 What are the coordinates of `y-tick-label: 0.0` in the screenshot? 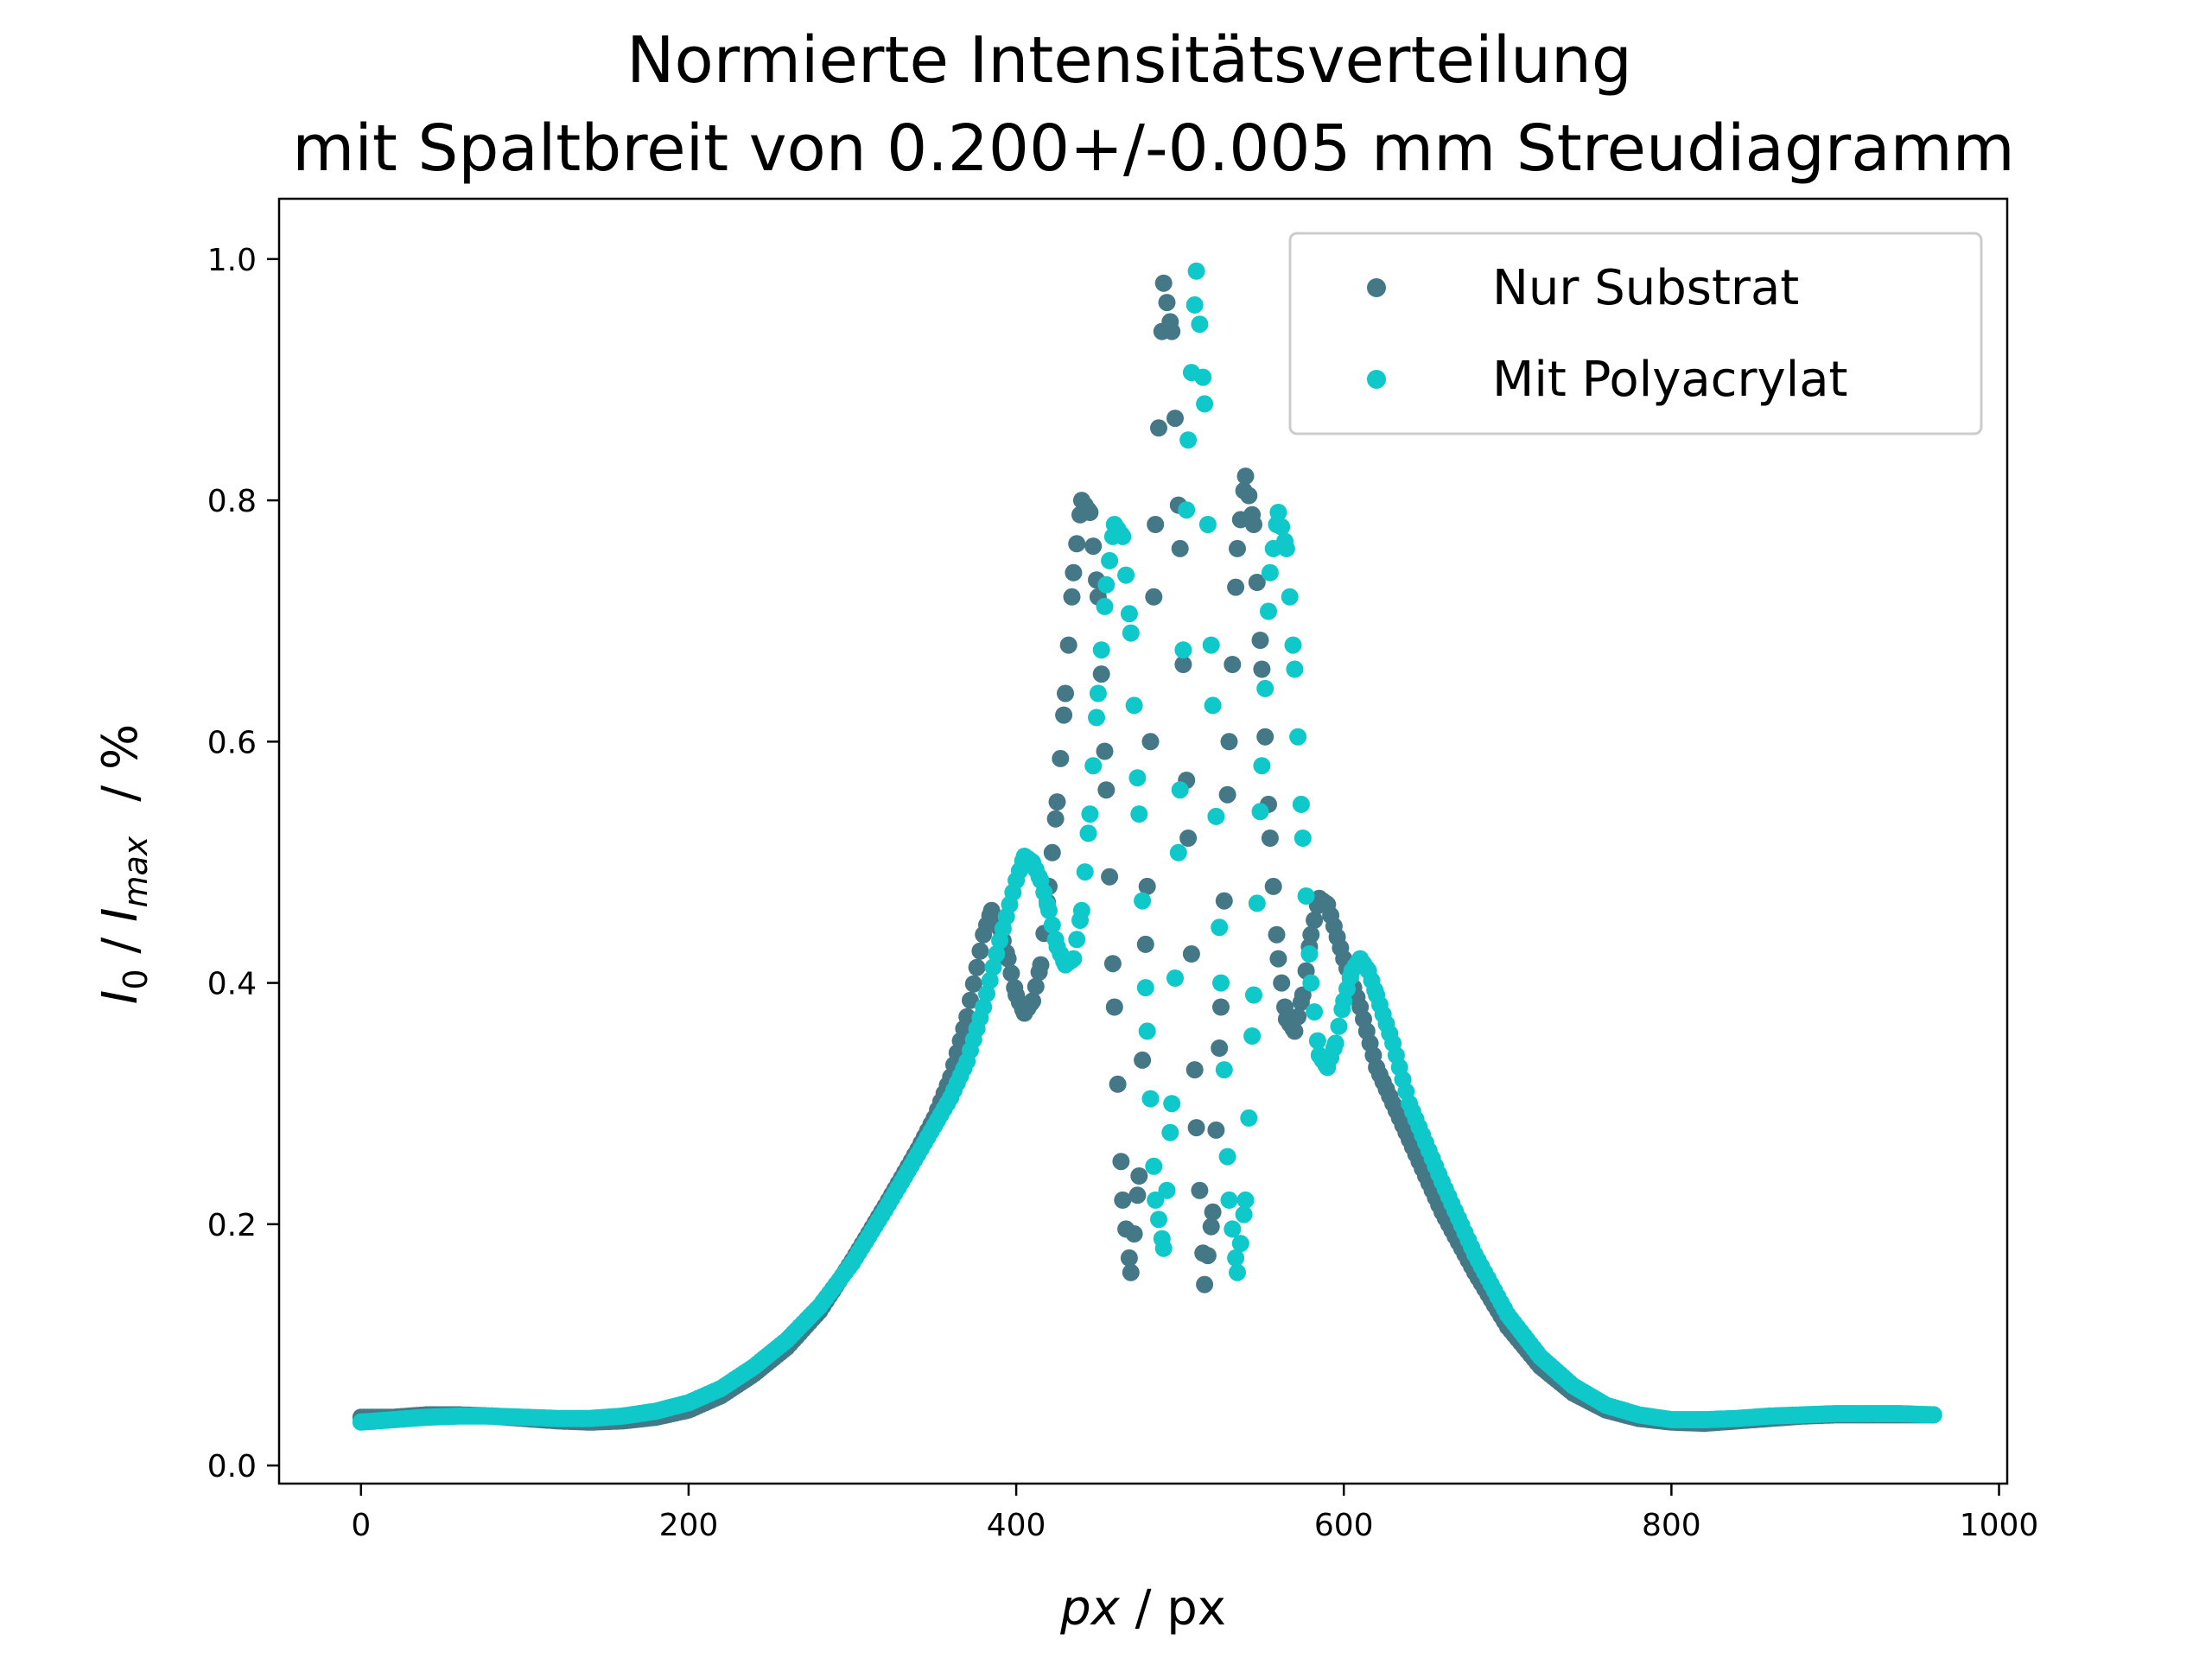 It's located at (232, 1466).